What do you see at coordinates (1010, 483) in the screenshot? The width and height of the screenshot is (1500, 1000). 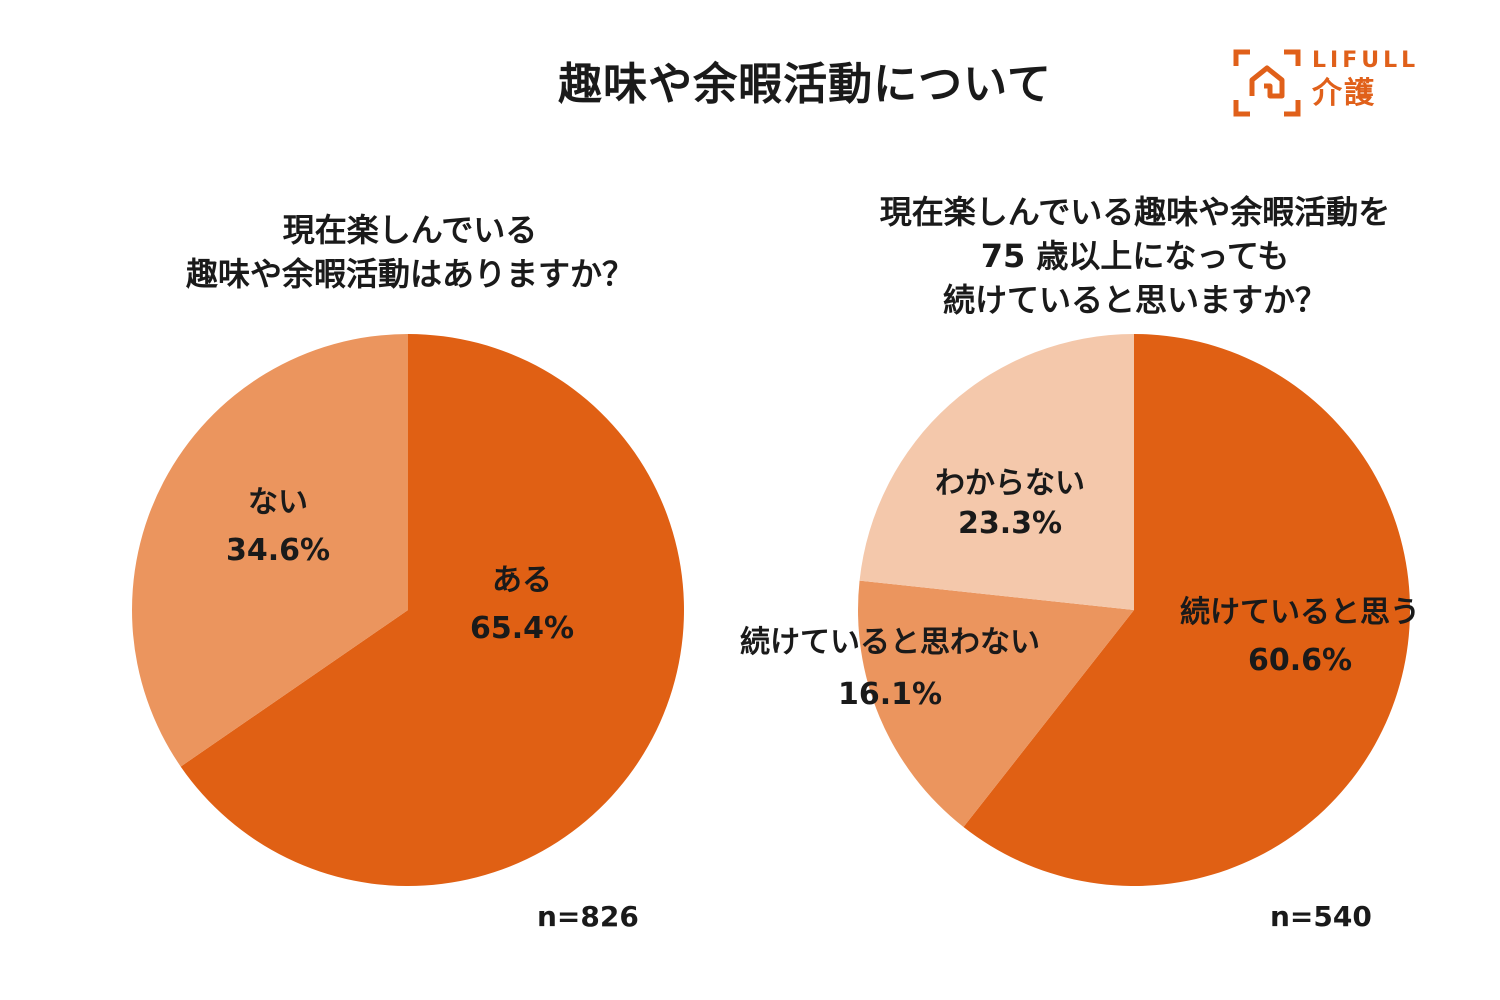 I see `slice-category-label: わからない` at bounding box center [1010, 483].